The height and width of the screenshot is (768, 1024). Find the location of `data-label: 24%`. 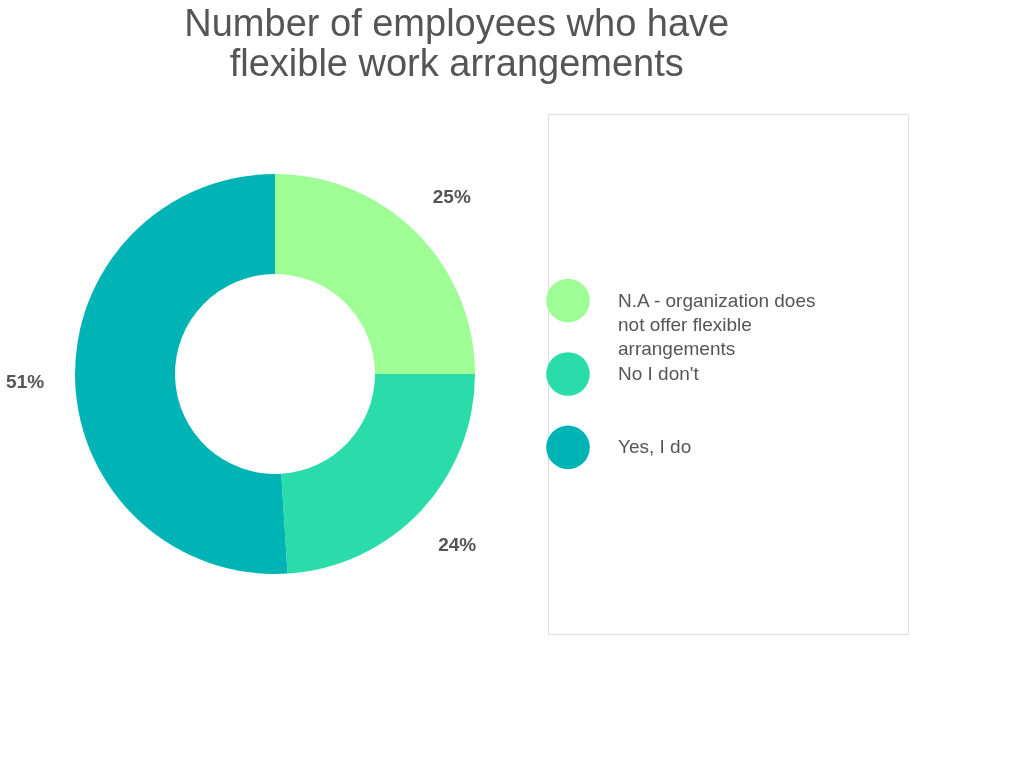

data-label: 24% is located at coordinates (457, 545).